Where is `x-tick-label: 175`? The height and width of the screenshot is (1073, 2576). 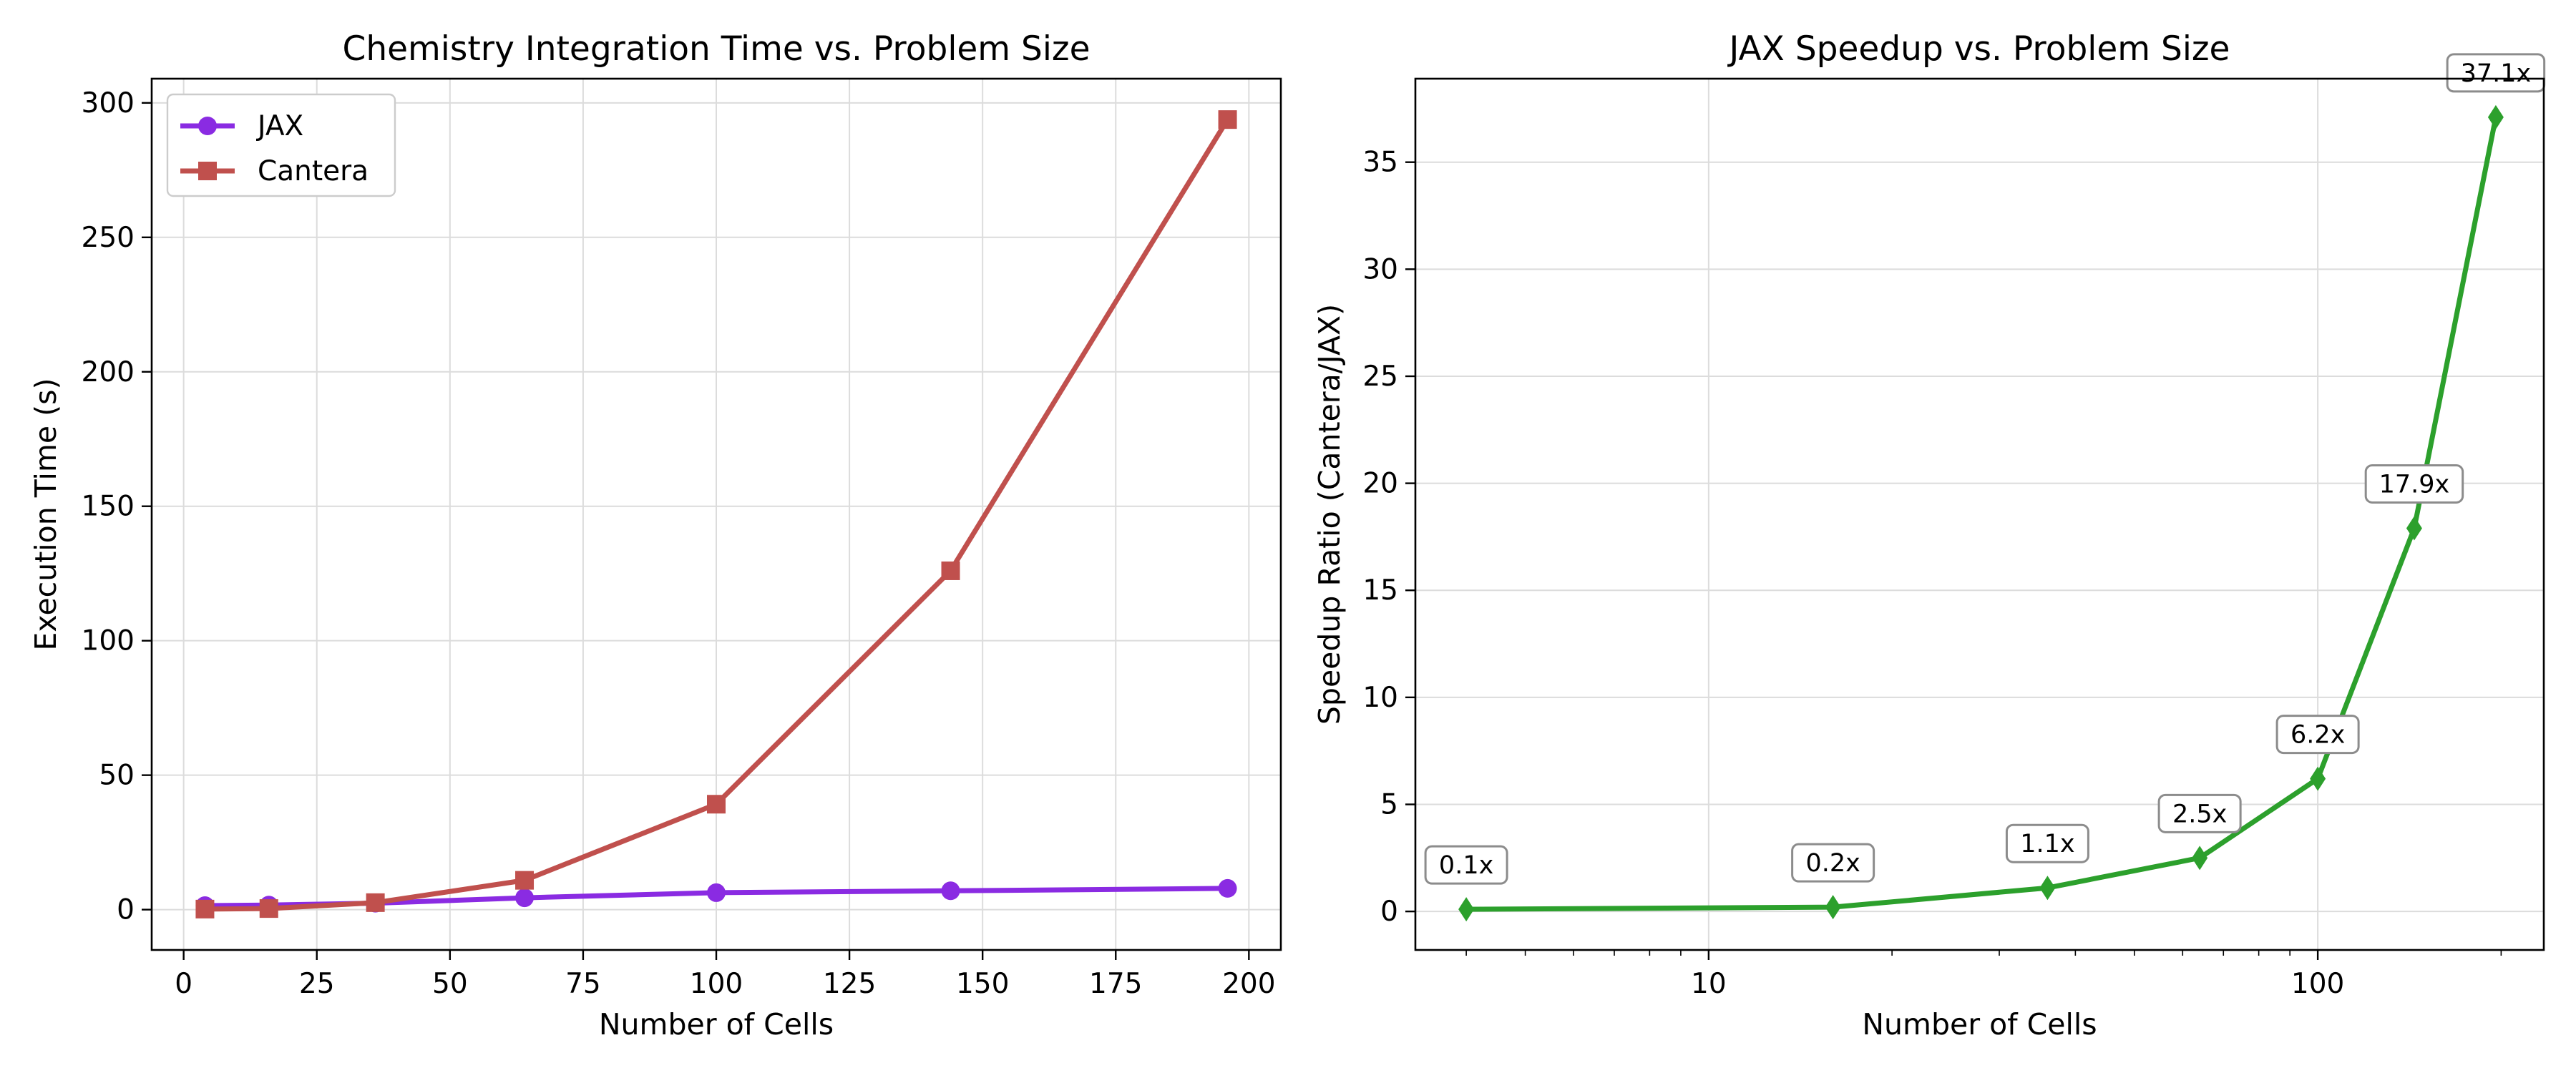
x-tick-label: 175 is located at coordinates (1115, 984).